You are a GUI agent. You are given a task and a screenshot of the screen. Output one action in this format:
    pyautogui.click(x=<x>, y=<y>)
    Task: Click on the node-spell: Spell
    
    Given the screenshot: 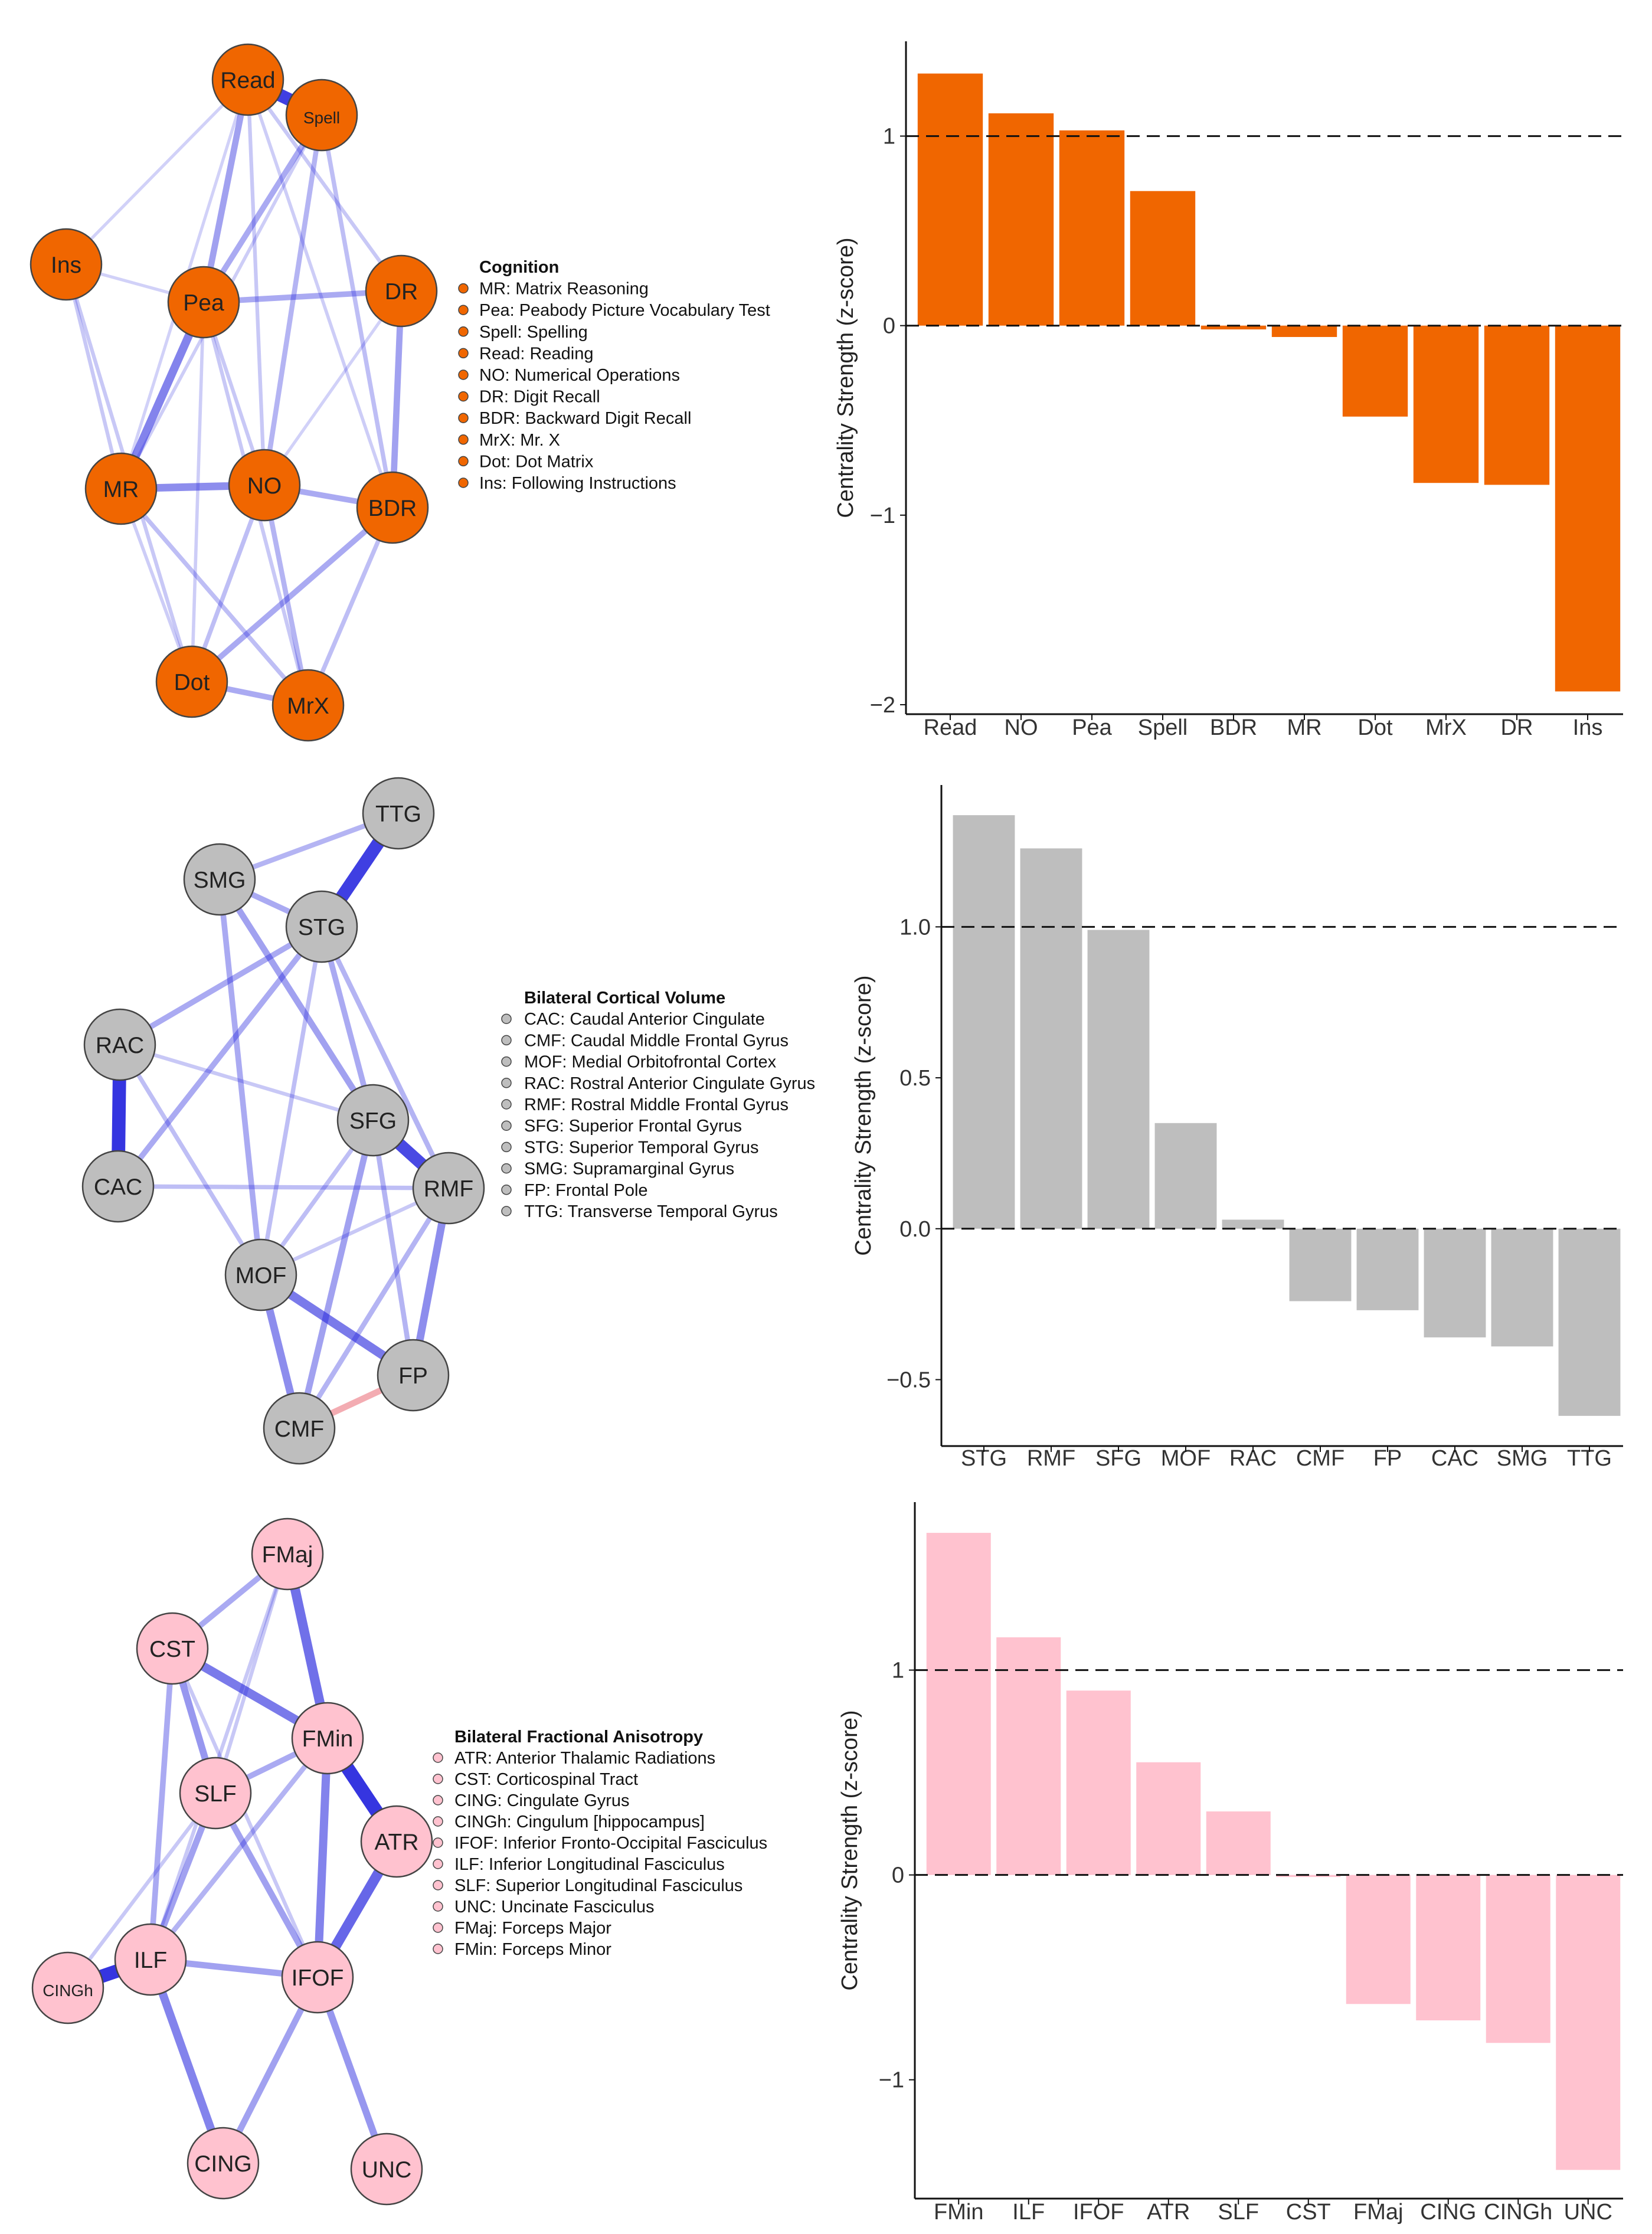 What is the action you would take?
    pyautogui.click(x=322, y=115)
    